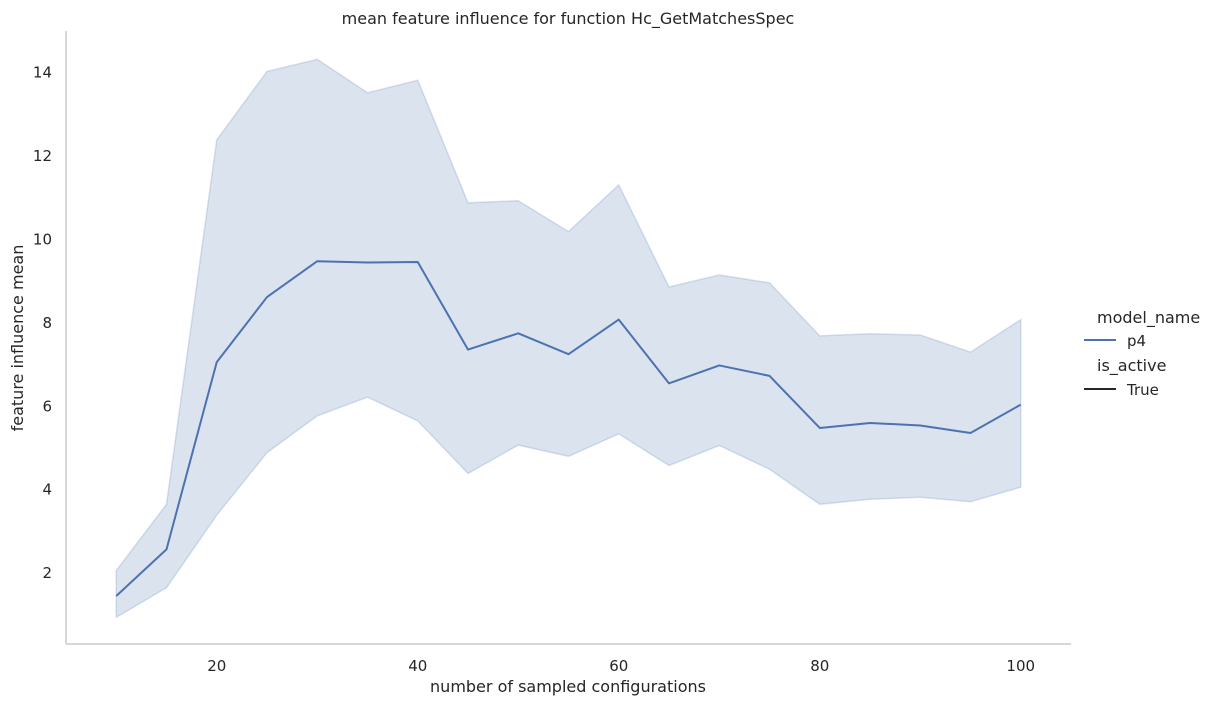 The image size is (1217, 706). What do you see at coordinates (42, 240) in the screenshot?
I see `y-tick-label-10: 10` at bounding box center [42, 240].